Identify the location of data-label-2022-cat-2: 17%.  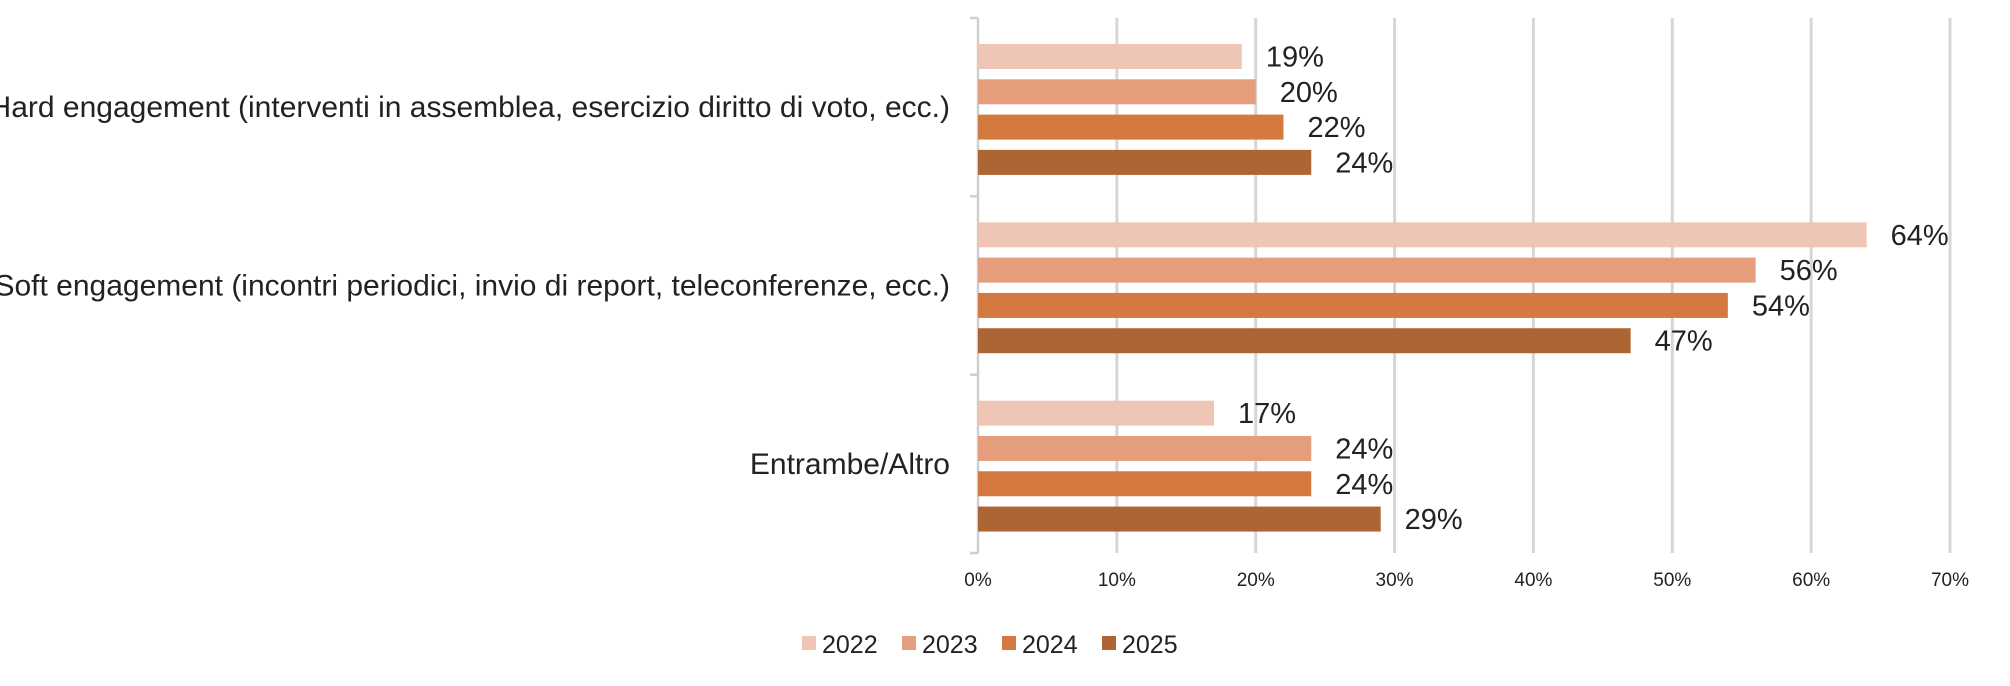
(1267, 414).